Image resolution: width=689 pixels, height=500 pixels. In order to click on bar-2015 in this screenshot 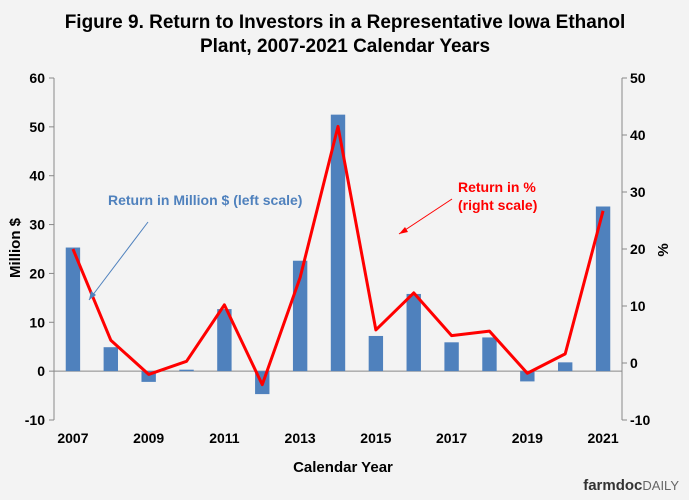, I will do `click(376, 353)`.